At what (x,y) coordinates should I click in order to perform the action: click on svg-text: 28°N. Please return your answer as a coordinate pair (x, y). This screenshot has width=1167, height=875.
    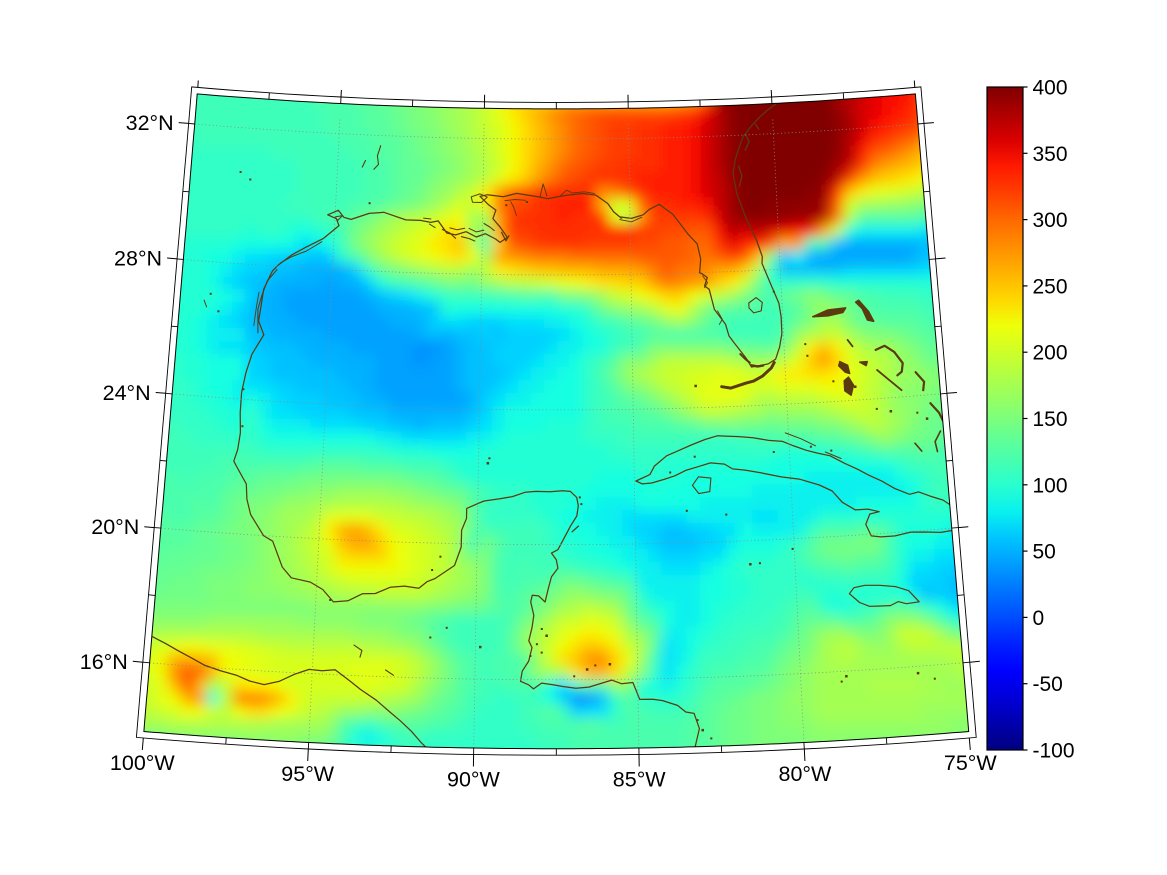
    Looking at the image, I should click on (138, 259).